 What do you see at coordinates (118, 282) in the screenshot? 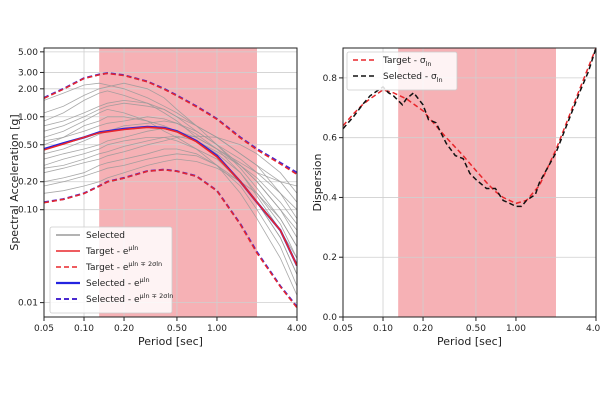
I see `legend-label: Selected - eμln` at bounding box center [118, 282].